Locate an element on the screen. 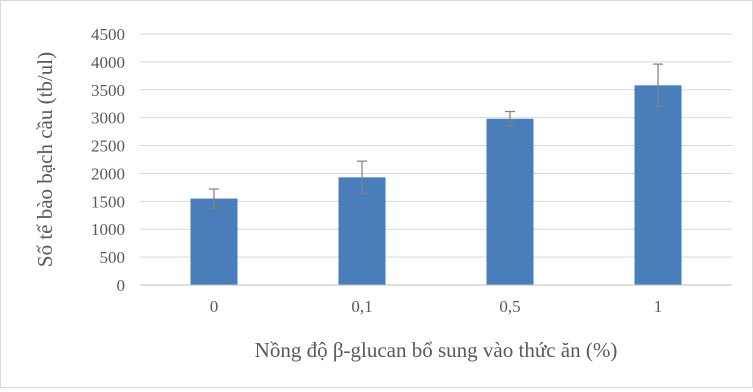  y-tick-label: 1000 is located at coordinates (108, 229).